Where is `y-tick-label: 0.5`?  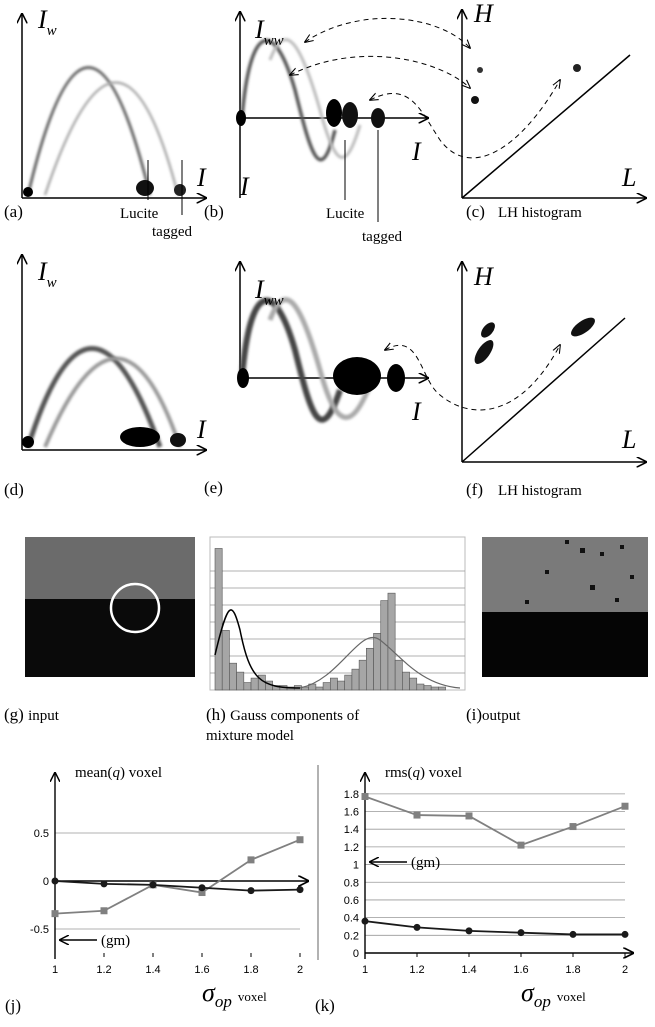 y-tick-label: 0.5 is located at coordinates (41, 834).